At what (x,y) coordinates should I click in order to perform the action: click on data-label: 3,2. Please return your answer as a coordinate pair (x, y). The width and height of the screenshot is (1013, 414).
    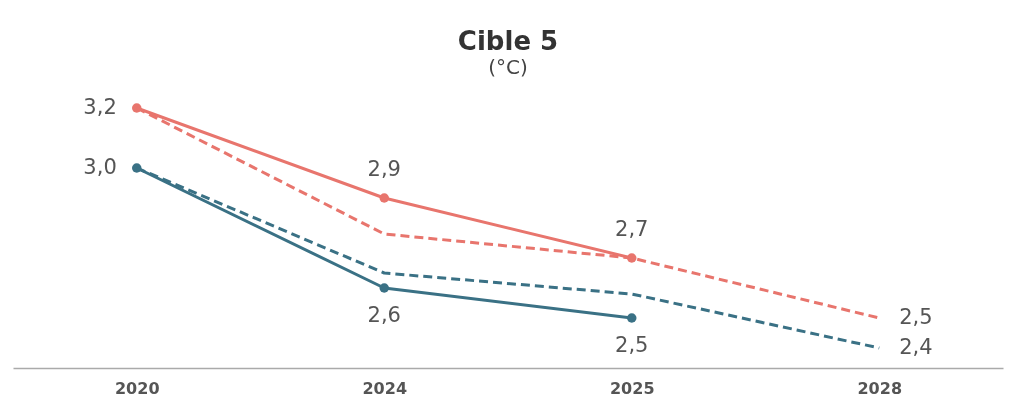
    Looking at the image, I should click on (100, 107).